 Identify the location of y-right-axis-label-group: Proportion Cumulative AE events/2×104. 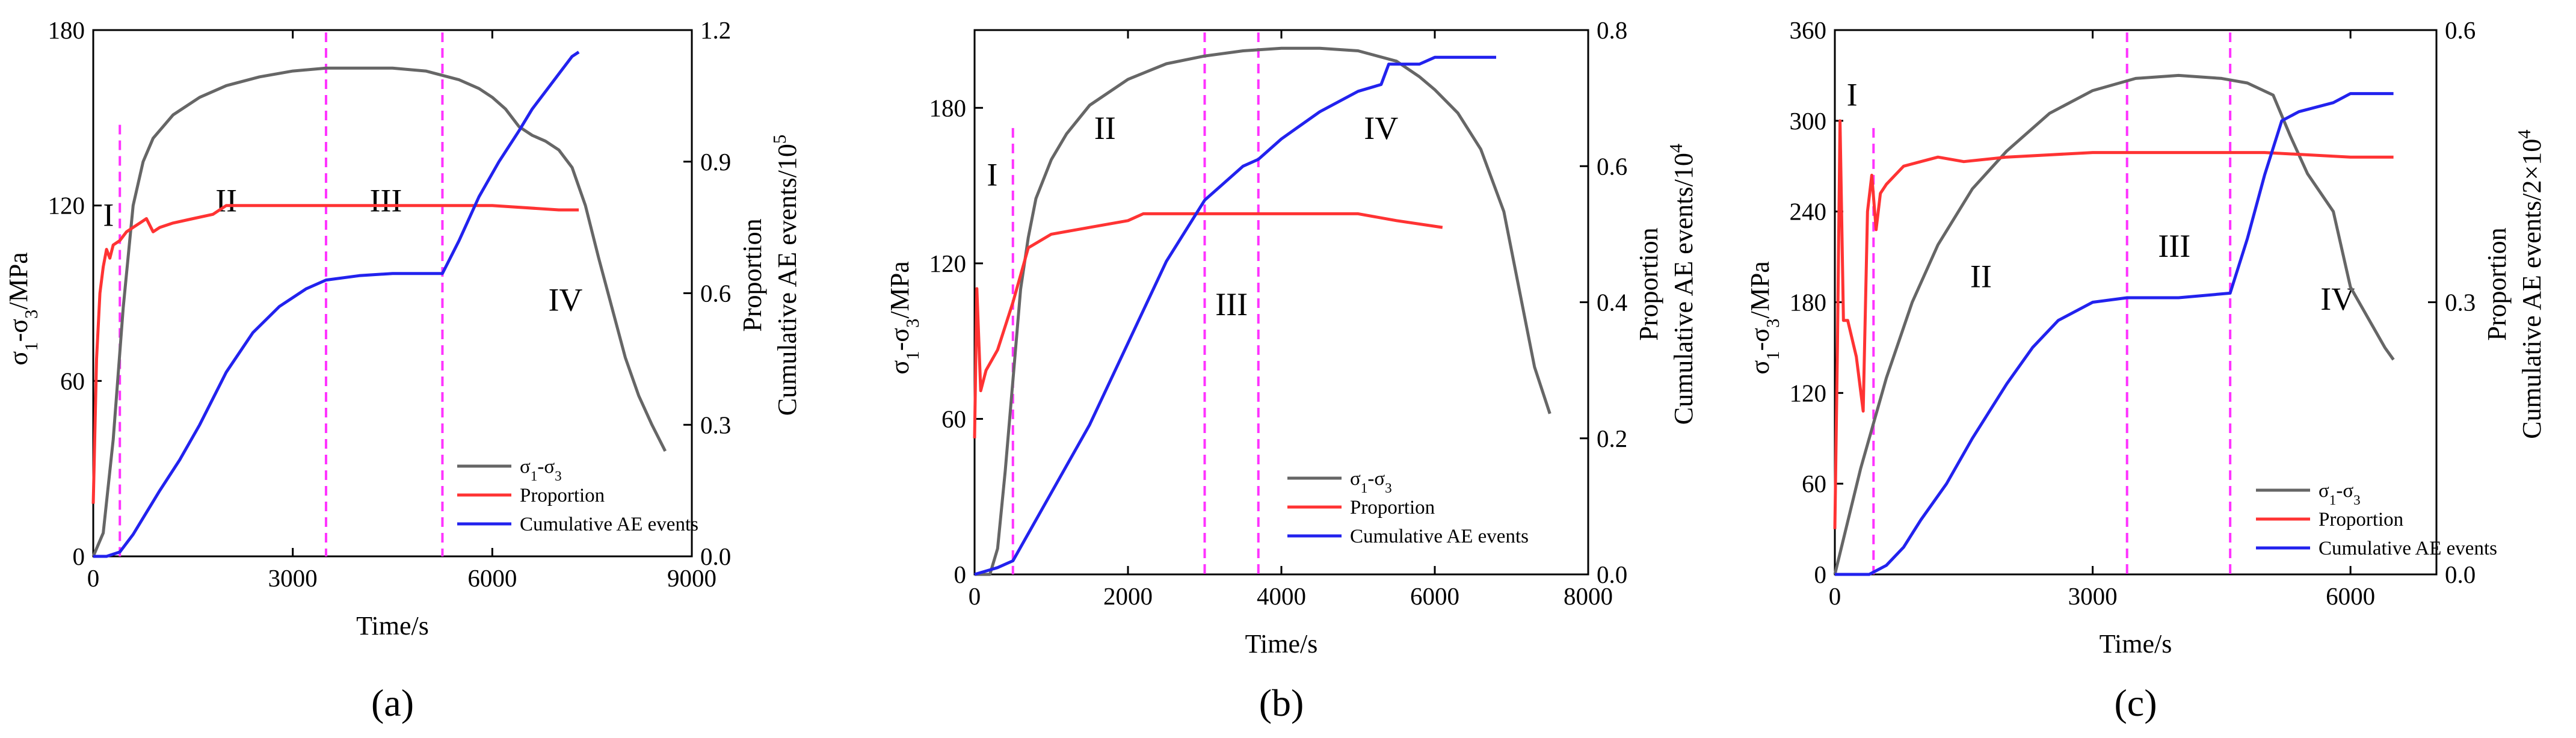
(2514, 283).